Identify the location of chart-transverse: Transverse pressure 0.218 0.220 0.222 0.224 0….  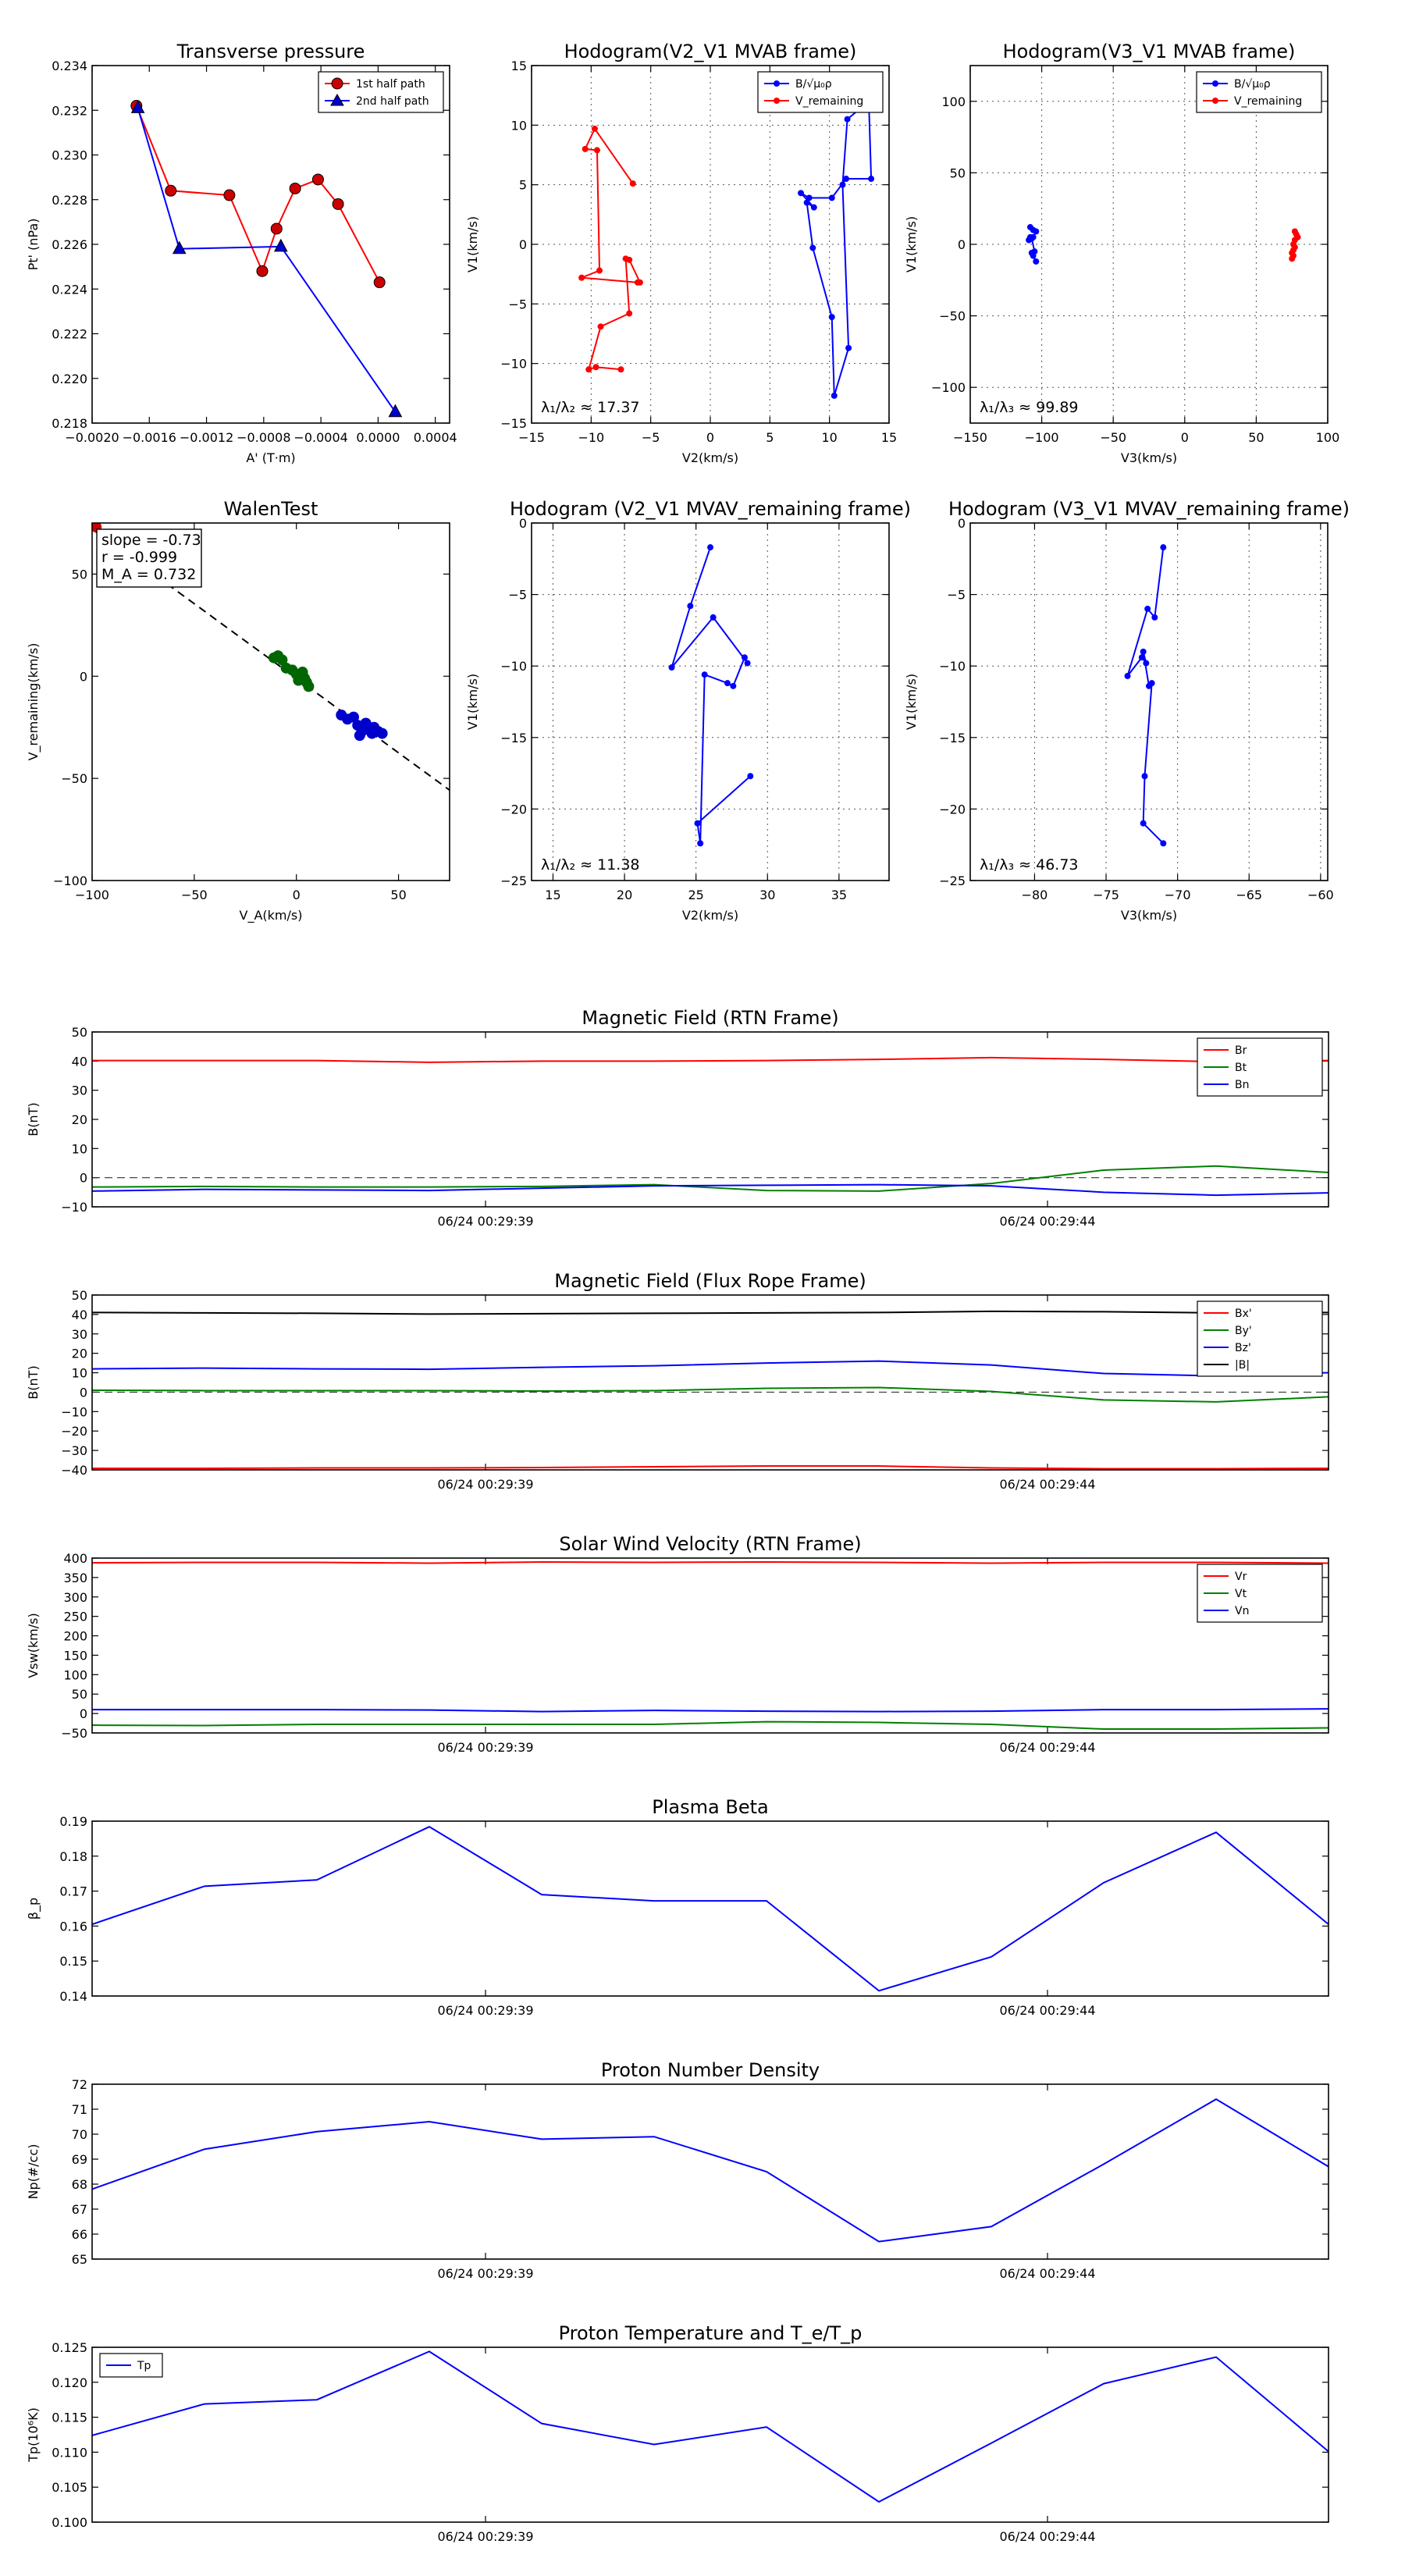
(241, 253).